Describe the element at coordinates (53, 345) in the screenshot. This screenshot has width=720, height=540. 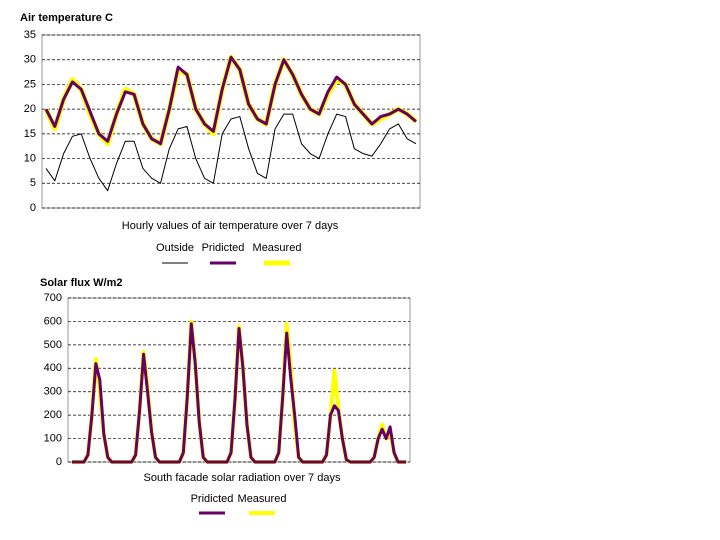
I see `y-tick-label: 500` at that location.